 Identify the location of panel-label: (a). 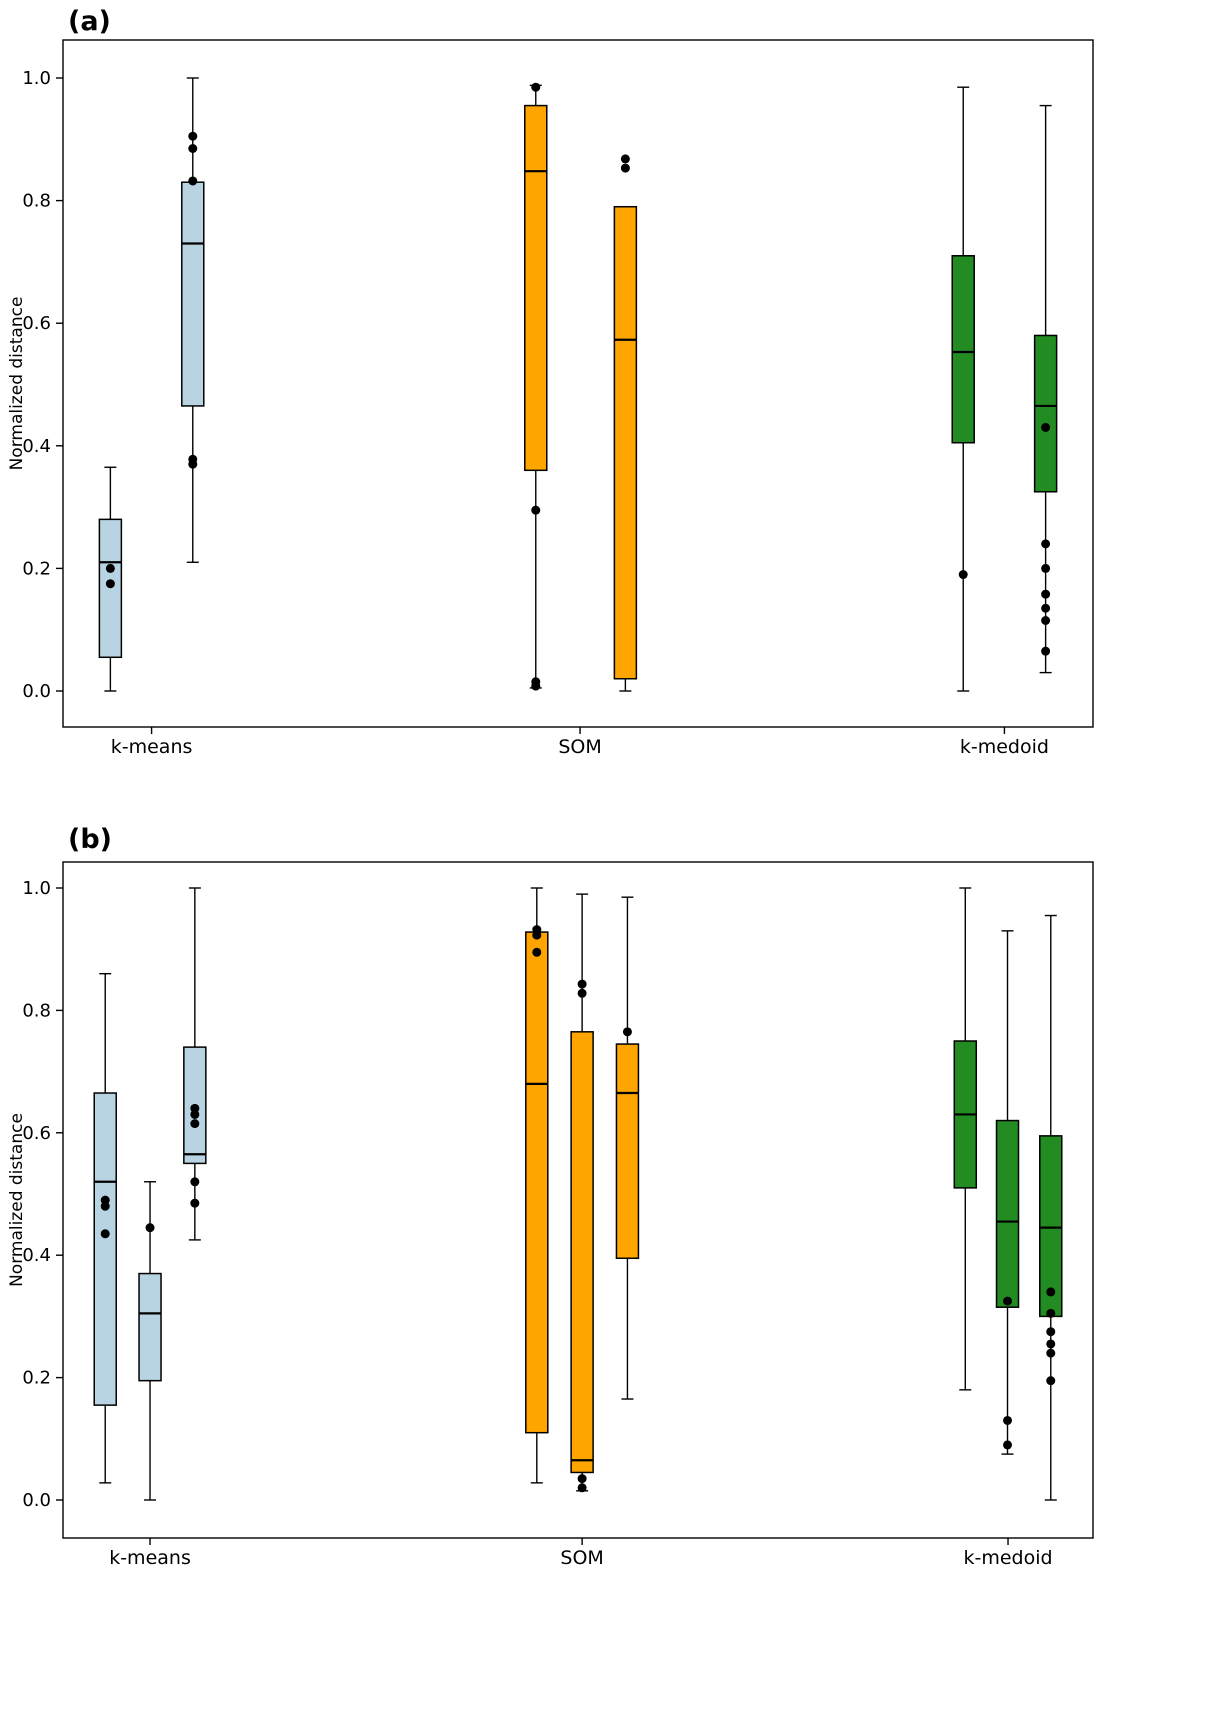
(89, 21).